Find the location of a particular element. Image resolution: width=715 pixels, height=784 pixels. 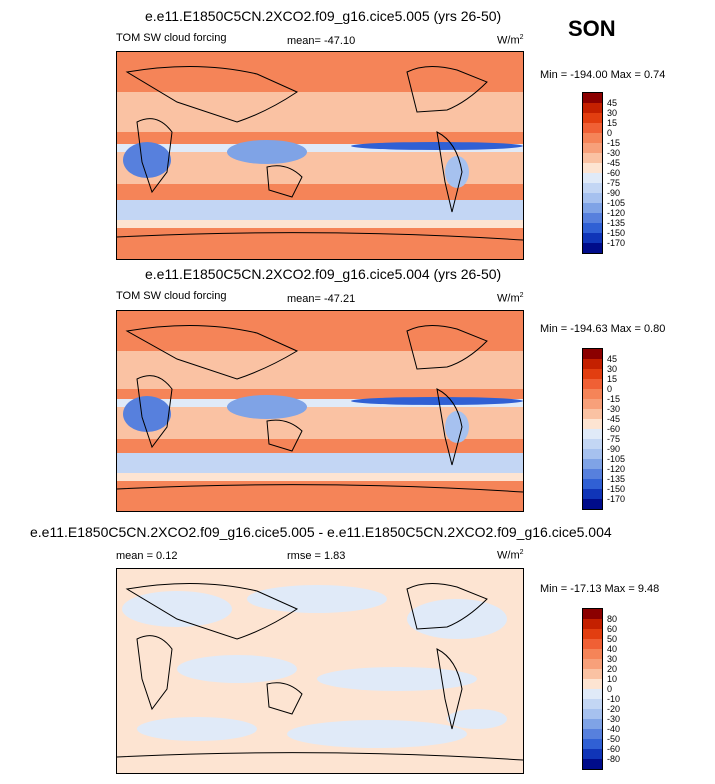

panel-2-map-field is located at coordinates (320, 411).